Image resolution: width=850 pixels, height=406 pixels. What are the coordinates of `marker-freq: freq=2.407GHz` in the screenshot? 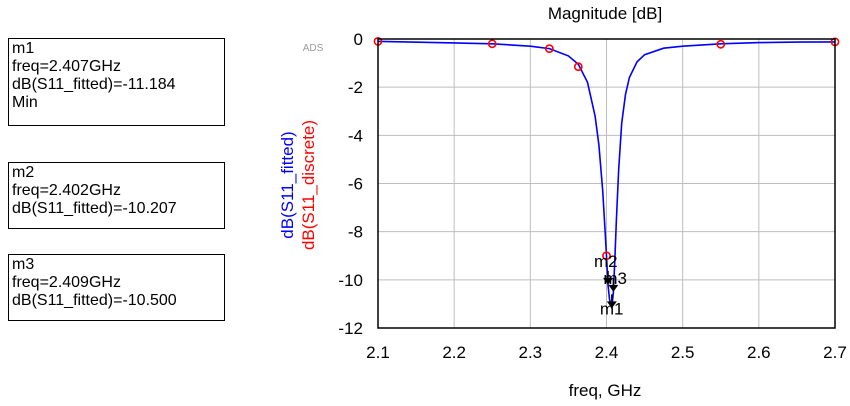 It's located at (66, 66).